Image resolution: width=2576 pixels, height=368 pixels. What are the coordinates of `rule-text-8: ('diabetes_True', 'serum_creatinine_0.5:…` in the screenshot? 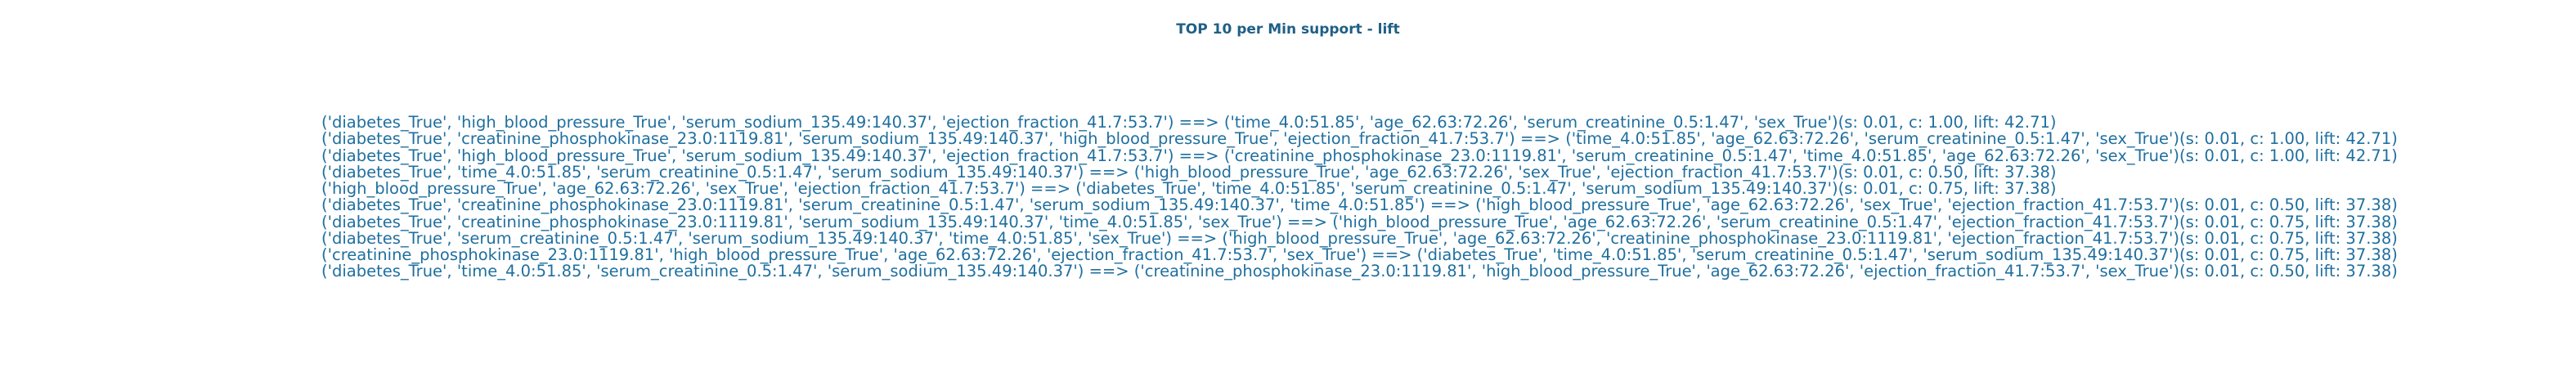 It's located at (1359, 238).